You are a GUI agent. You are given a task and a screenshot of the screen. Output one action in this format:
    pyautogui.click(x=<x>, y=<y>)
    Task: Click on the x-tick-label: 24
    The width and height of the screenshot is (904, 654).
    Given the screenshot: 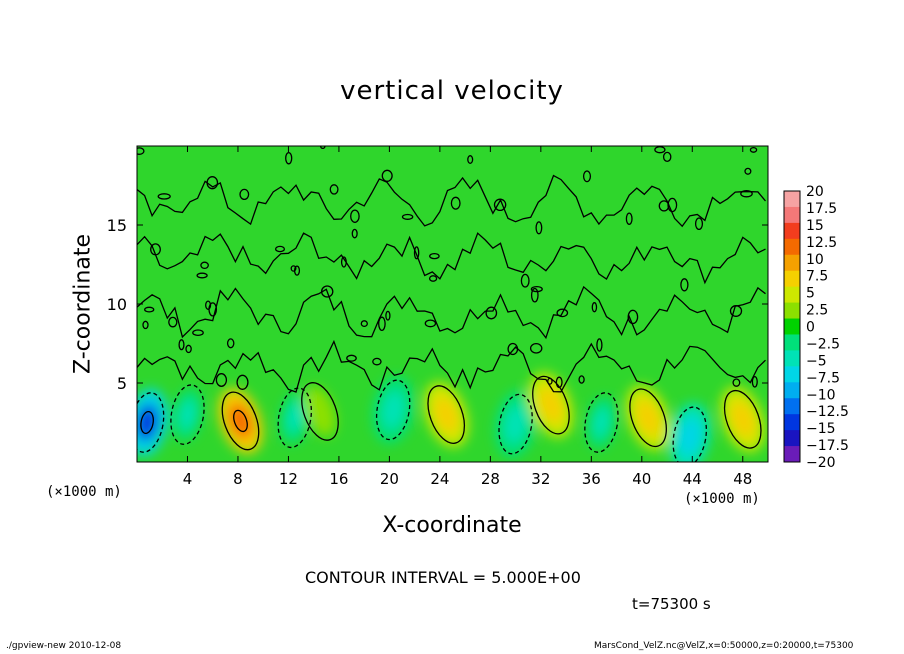 What is the action you would take?
    pyautogui.click(x=439, y=479)
    